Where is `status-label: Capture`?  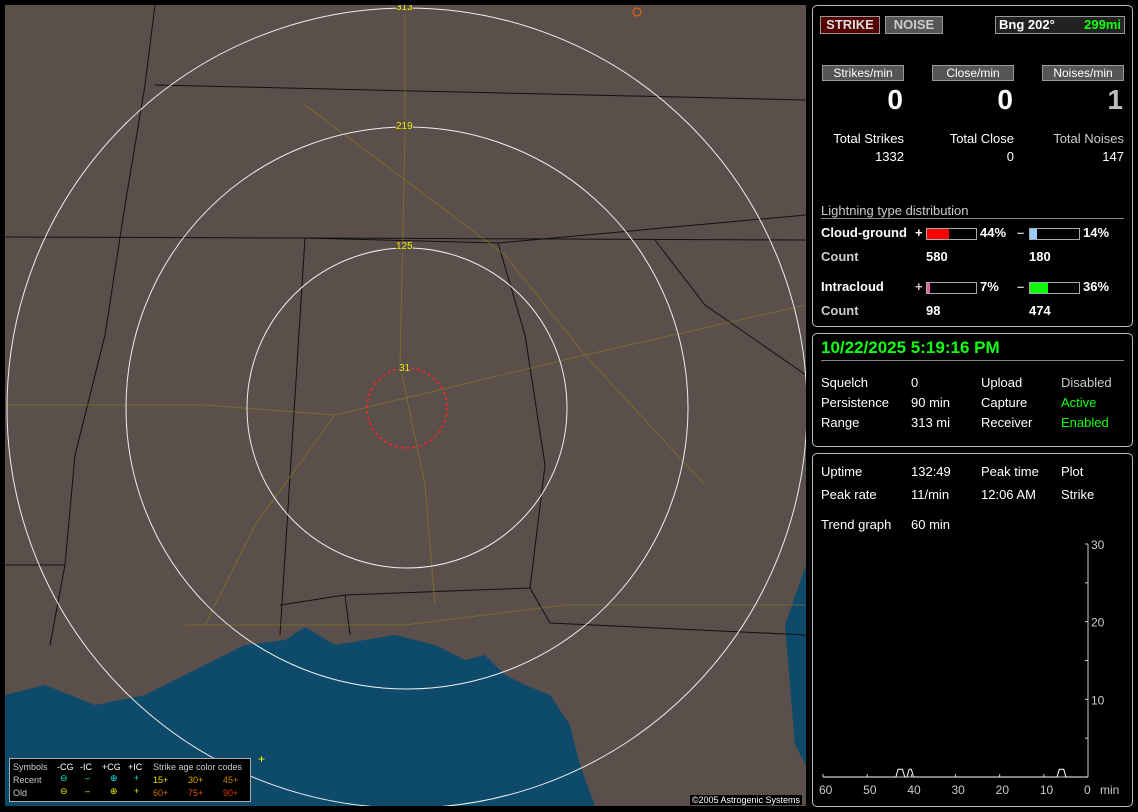 status-label: Capture is located at coordinates (1004, 402).